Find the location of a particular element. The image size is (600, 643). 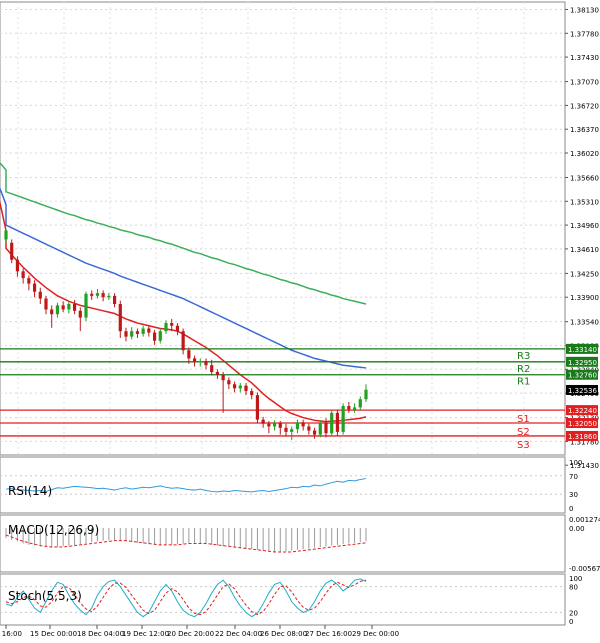

current-price-value: 1.32536 is located at coordinates (582, 391).